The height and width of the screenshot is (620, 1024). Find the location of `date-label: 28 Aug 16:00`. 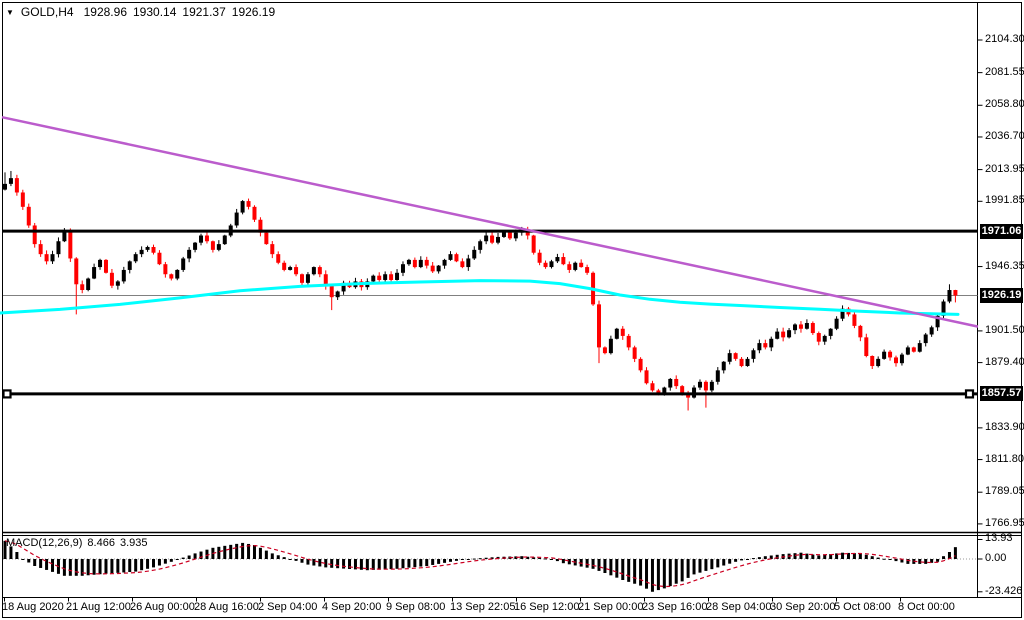

date-label: 28 Aug 16:00 is located at coordinates (226, 607).